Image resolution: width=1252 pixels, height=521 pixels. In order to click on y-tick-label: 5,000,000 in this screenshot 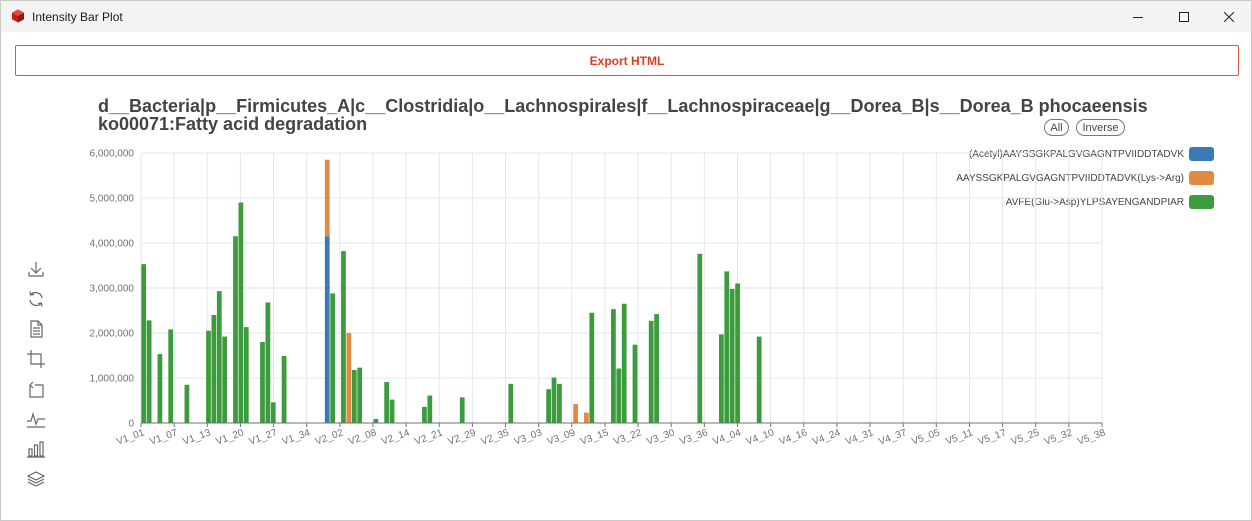, I will do `click(112, 199)`.